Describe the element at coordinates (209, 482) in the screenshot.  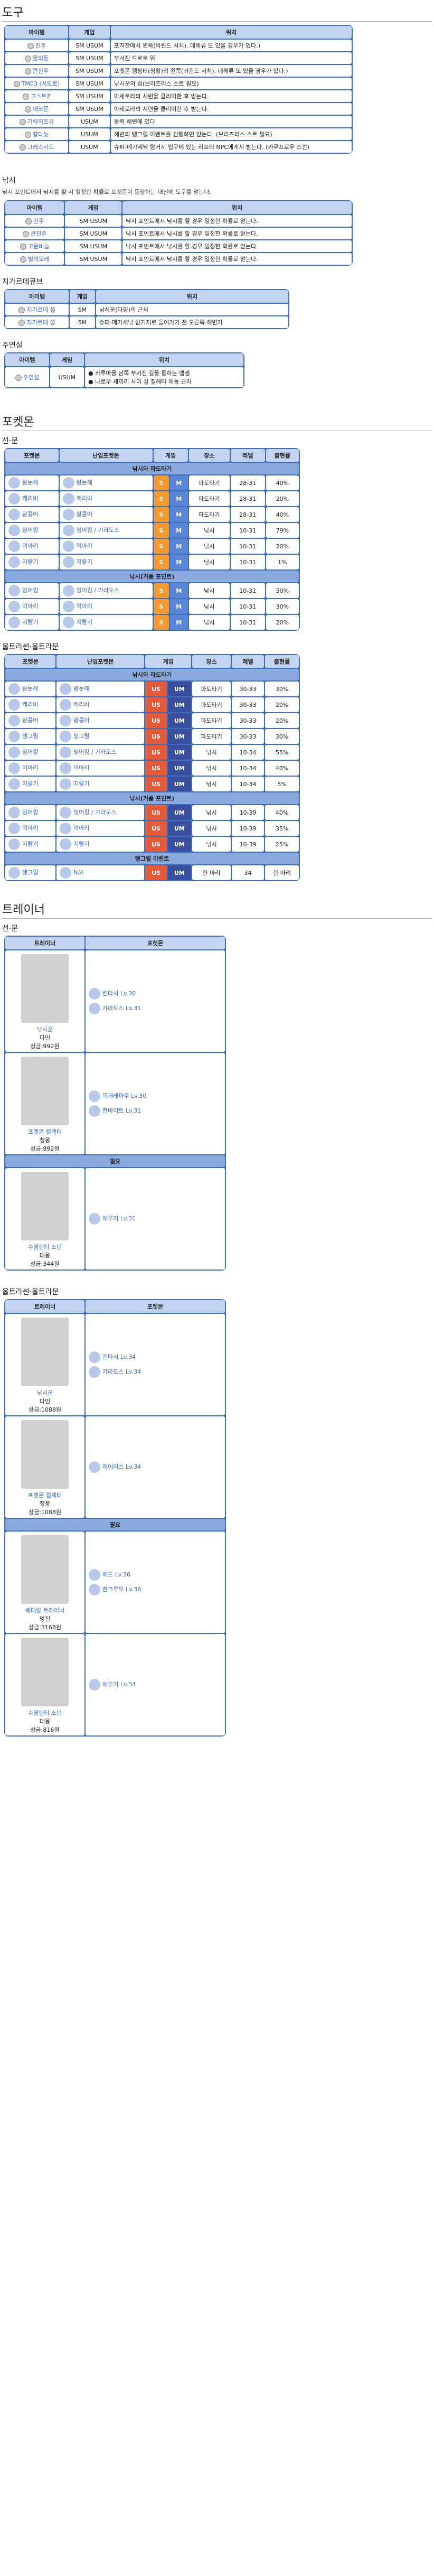
I see `place-cell: 파도타기` at that location.